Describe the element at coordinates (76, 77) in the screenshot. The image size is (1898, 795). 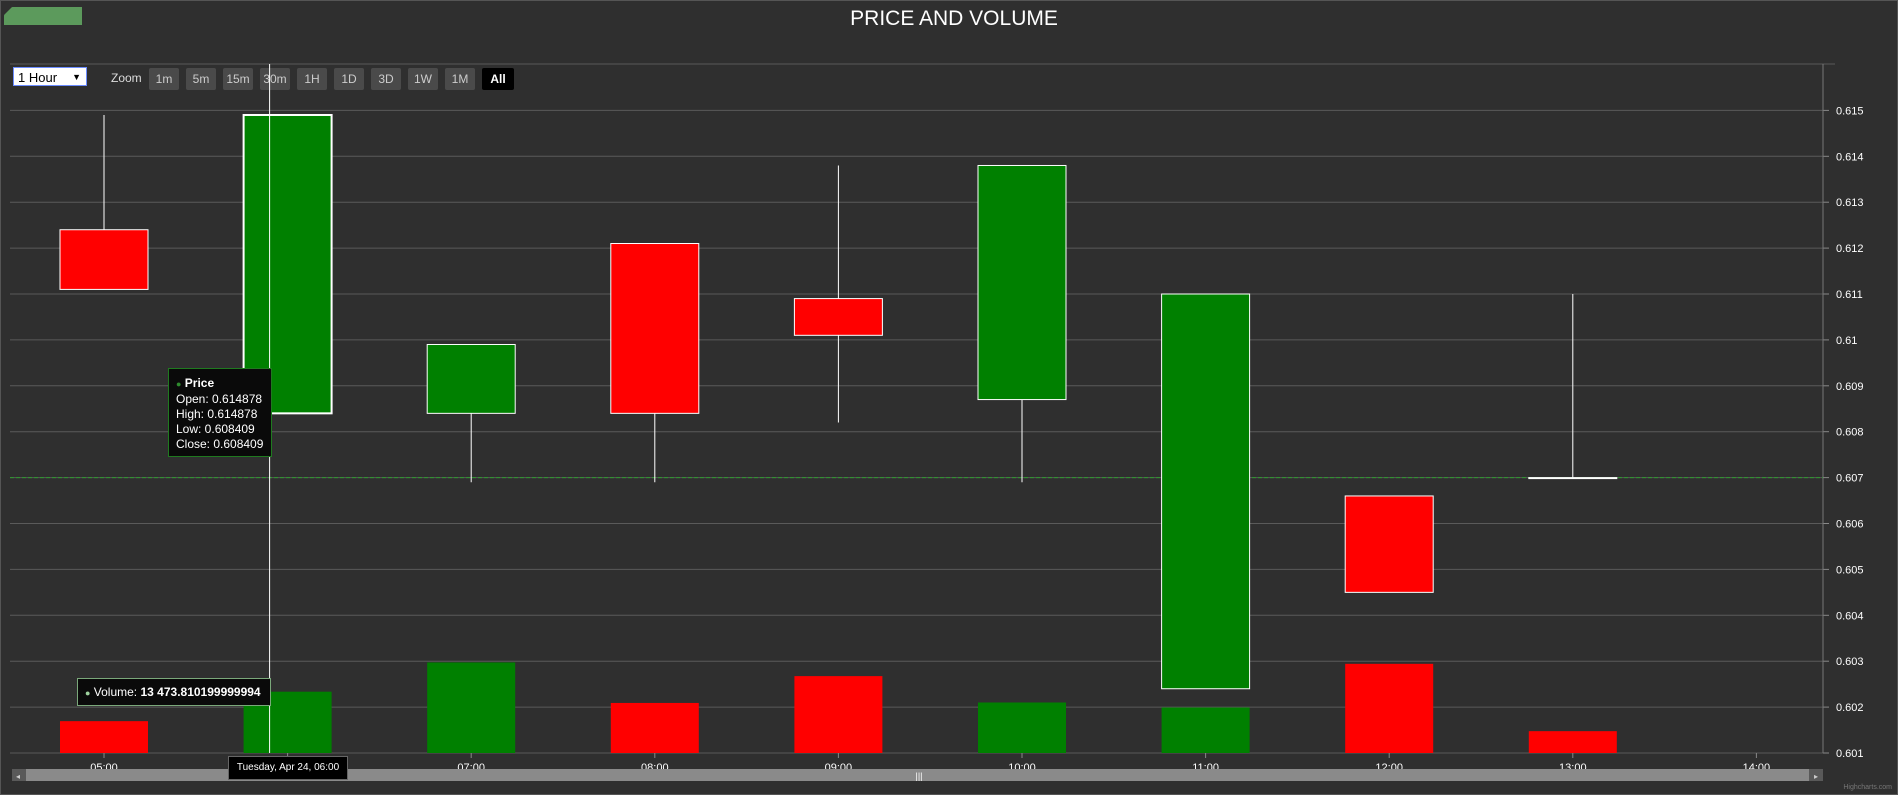
I see `chevron-down-icon: ▼` at that location.